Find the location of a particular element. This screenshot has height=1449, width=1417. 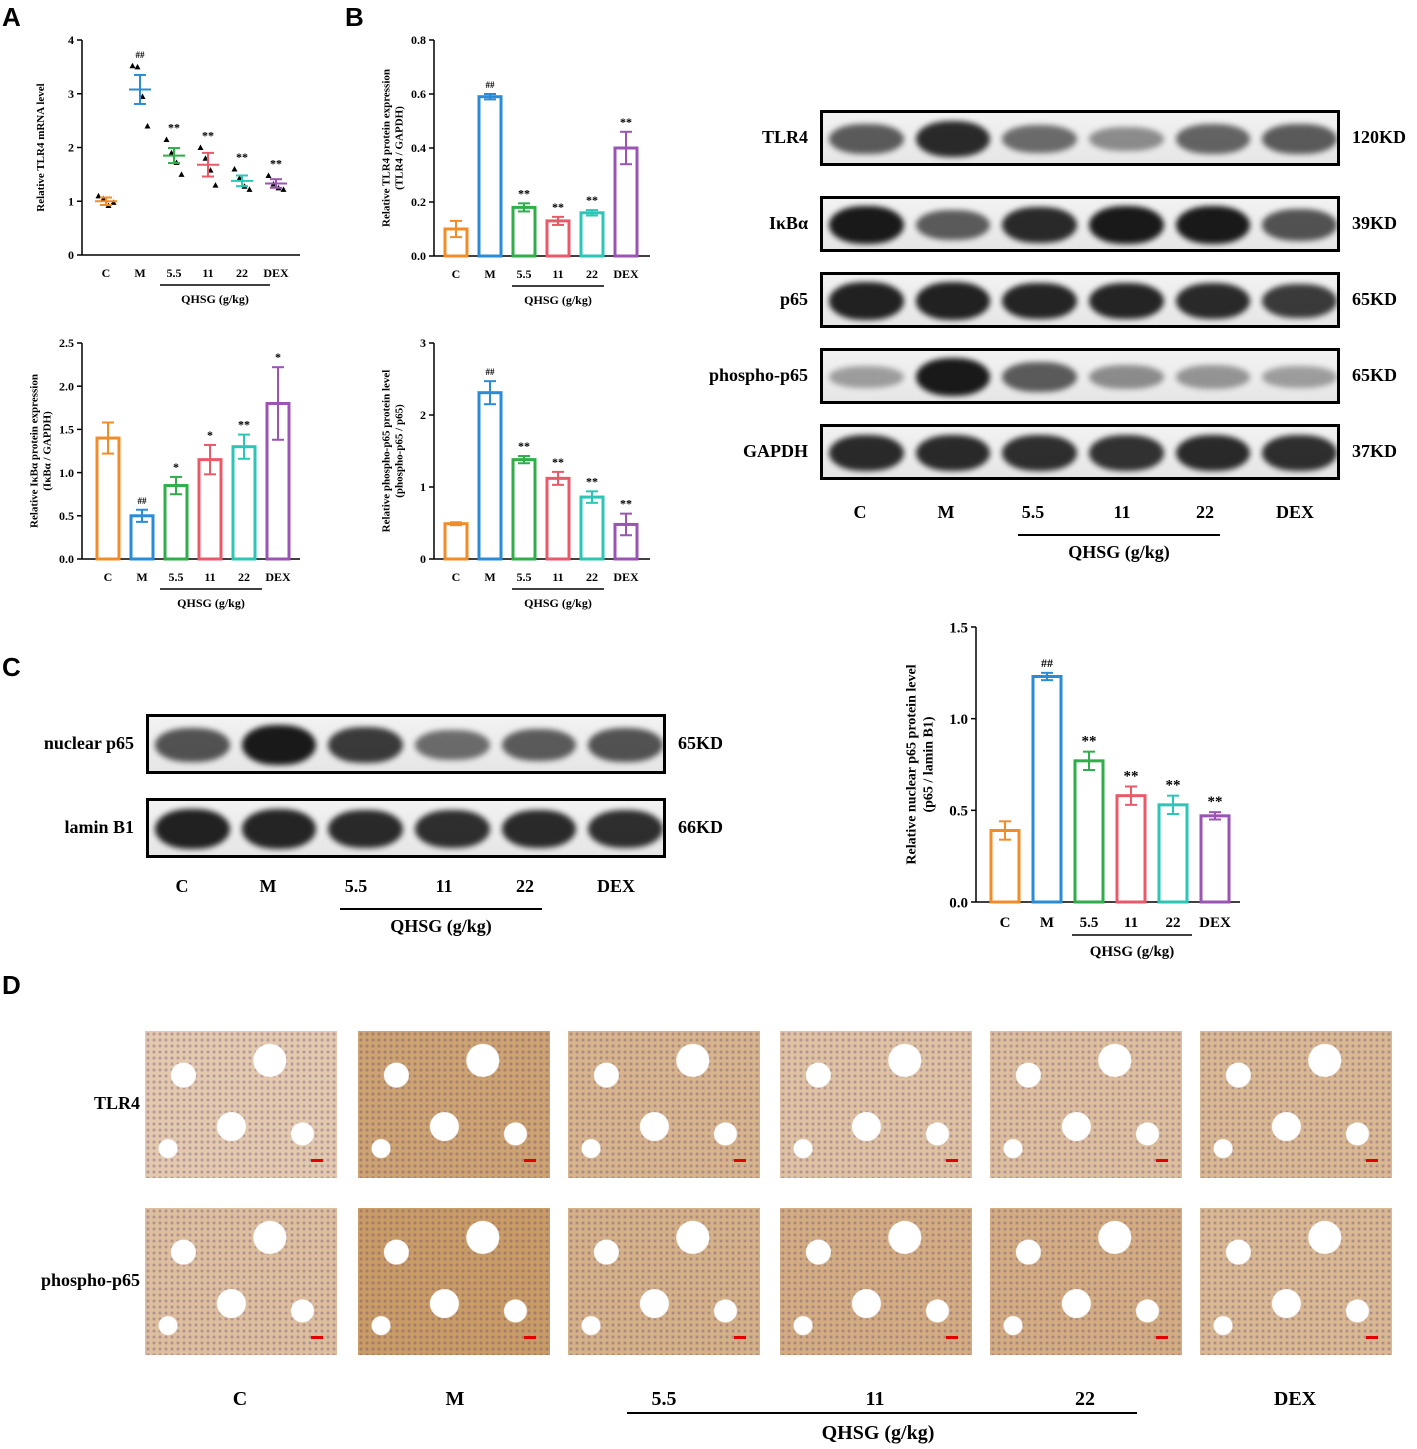

panel-b-group-line is located at coordinates (1119, 535).